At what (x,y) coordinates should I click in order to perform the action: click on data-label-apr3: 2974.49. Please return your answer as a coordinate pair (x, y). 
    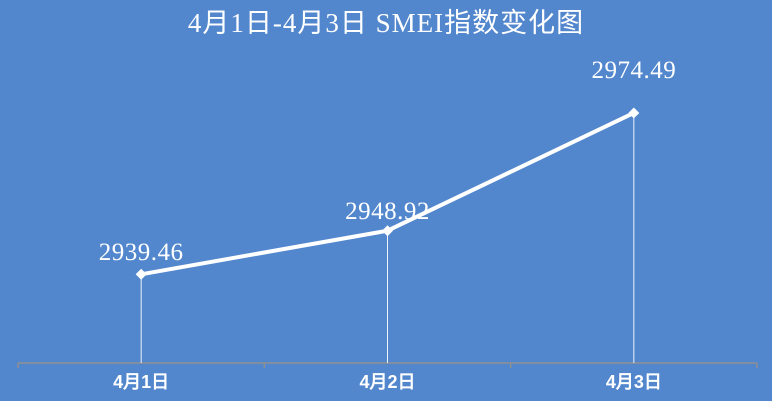
    Looking at the image, I should click on (634, 70).